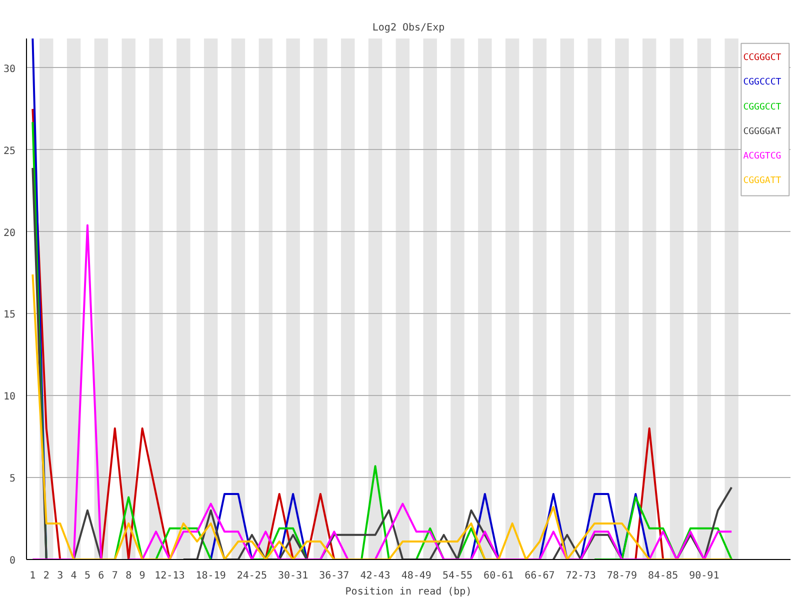 The width and height of the screenshot is (800, 600). What do you see at coordinates (704, 576) in the screenshot?
I see `x-tick-label: 90-91` at bounding box center [704, 576].